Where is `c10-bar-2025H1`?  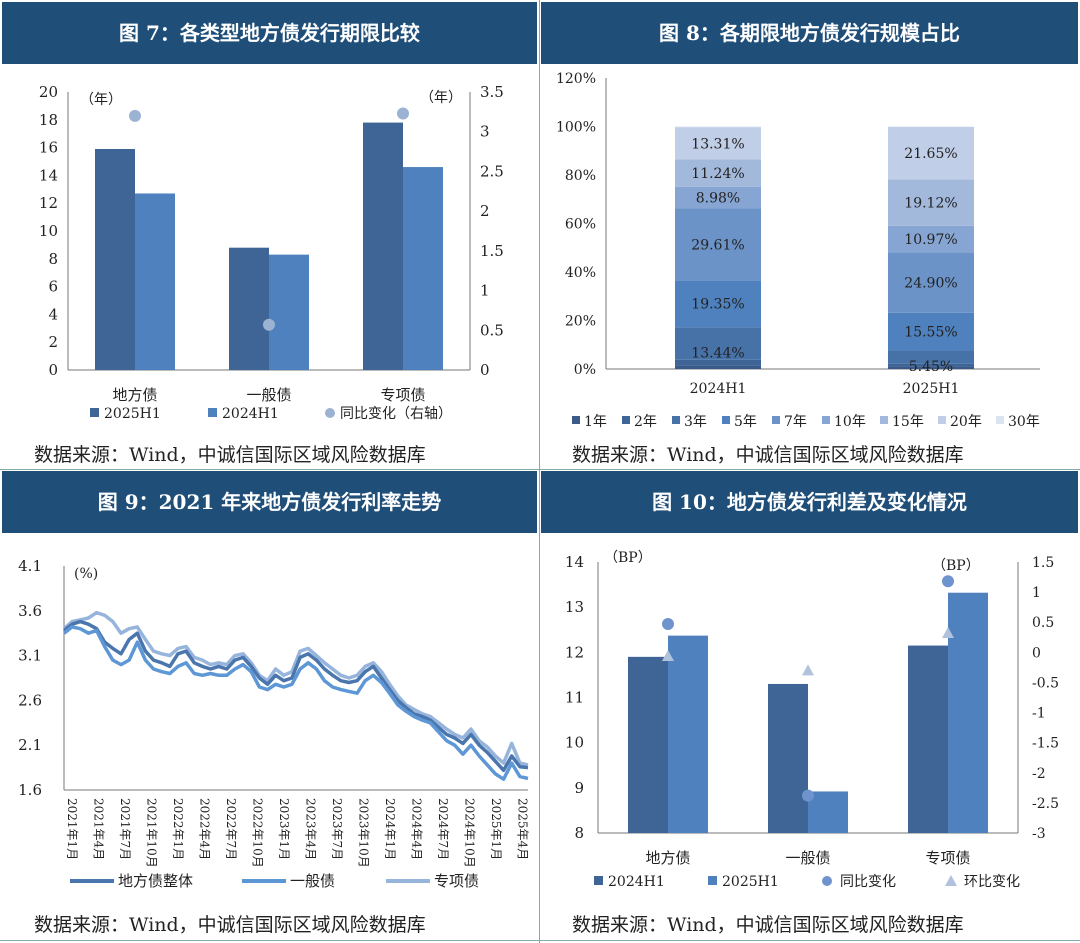
c10-bar-2025H1 is located at coordinates (828, 812).